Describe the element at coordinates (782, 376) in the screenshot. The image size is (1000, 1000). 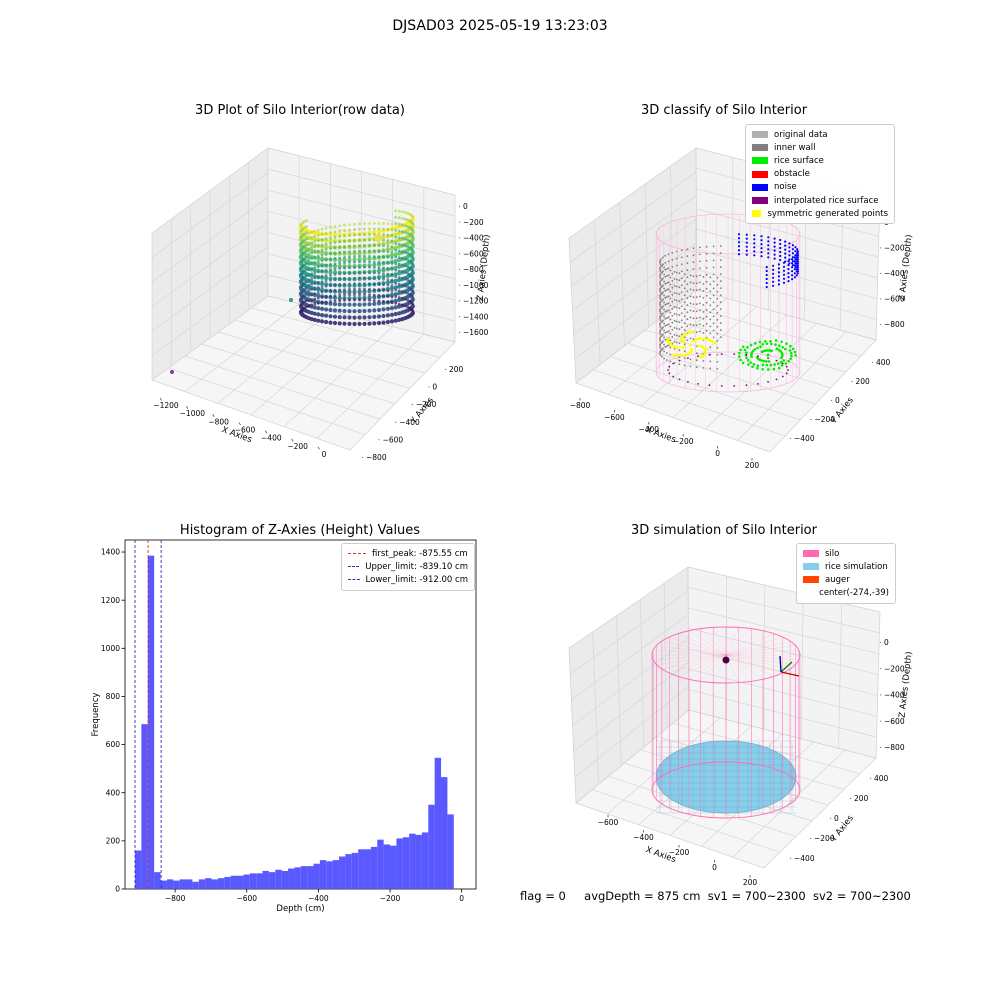
I see `cls-interp-point` at that location.